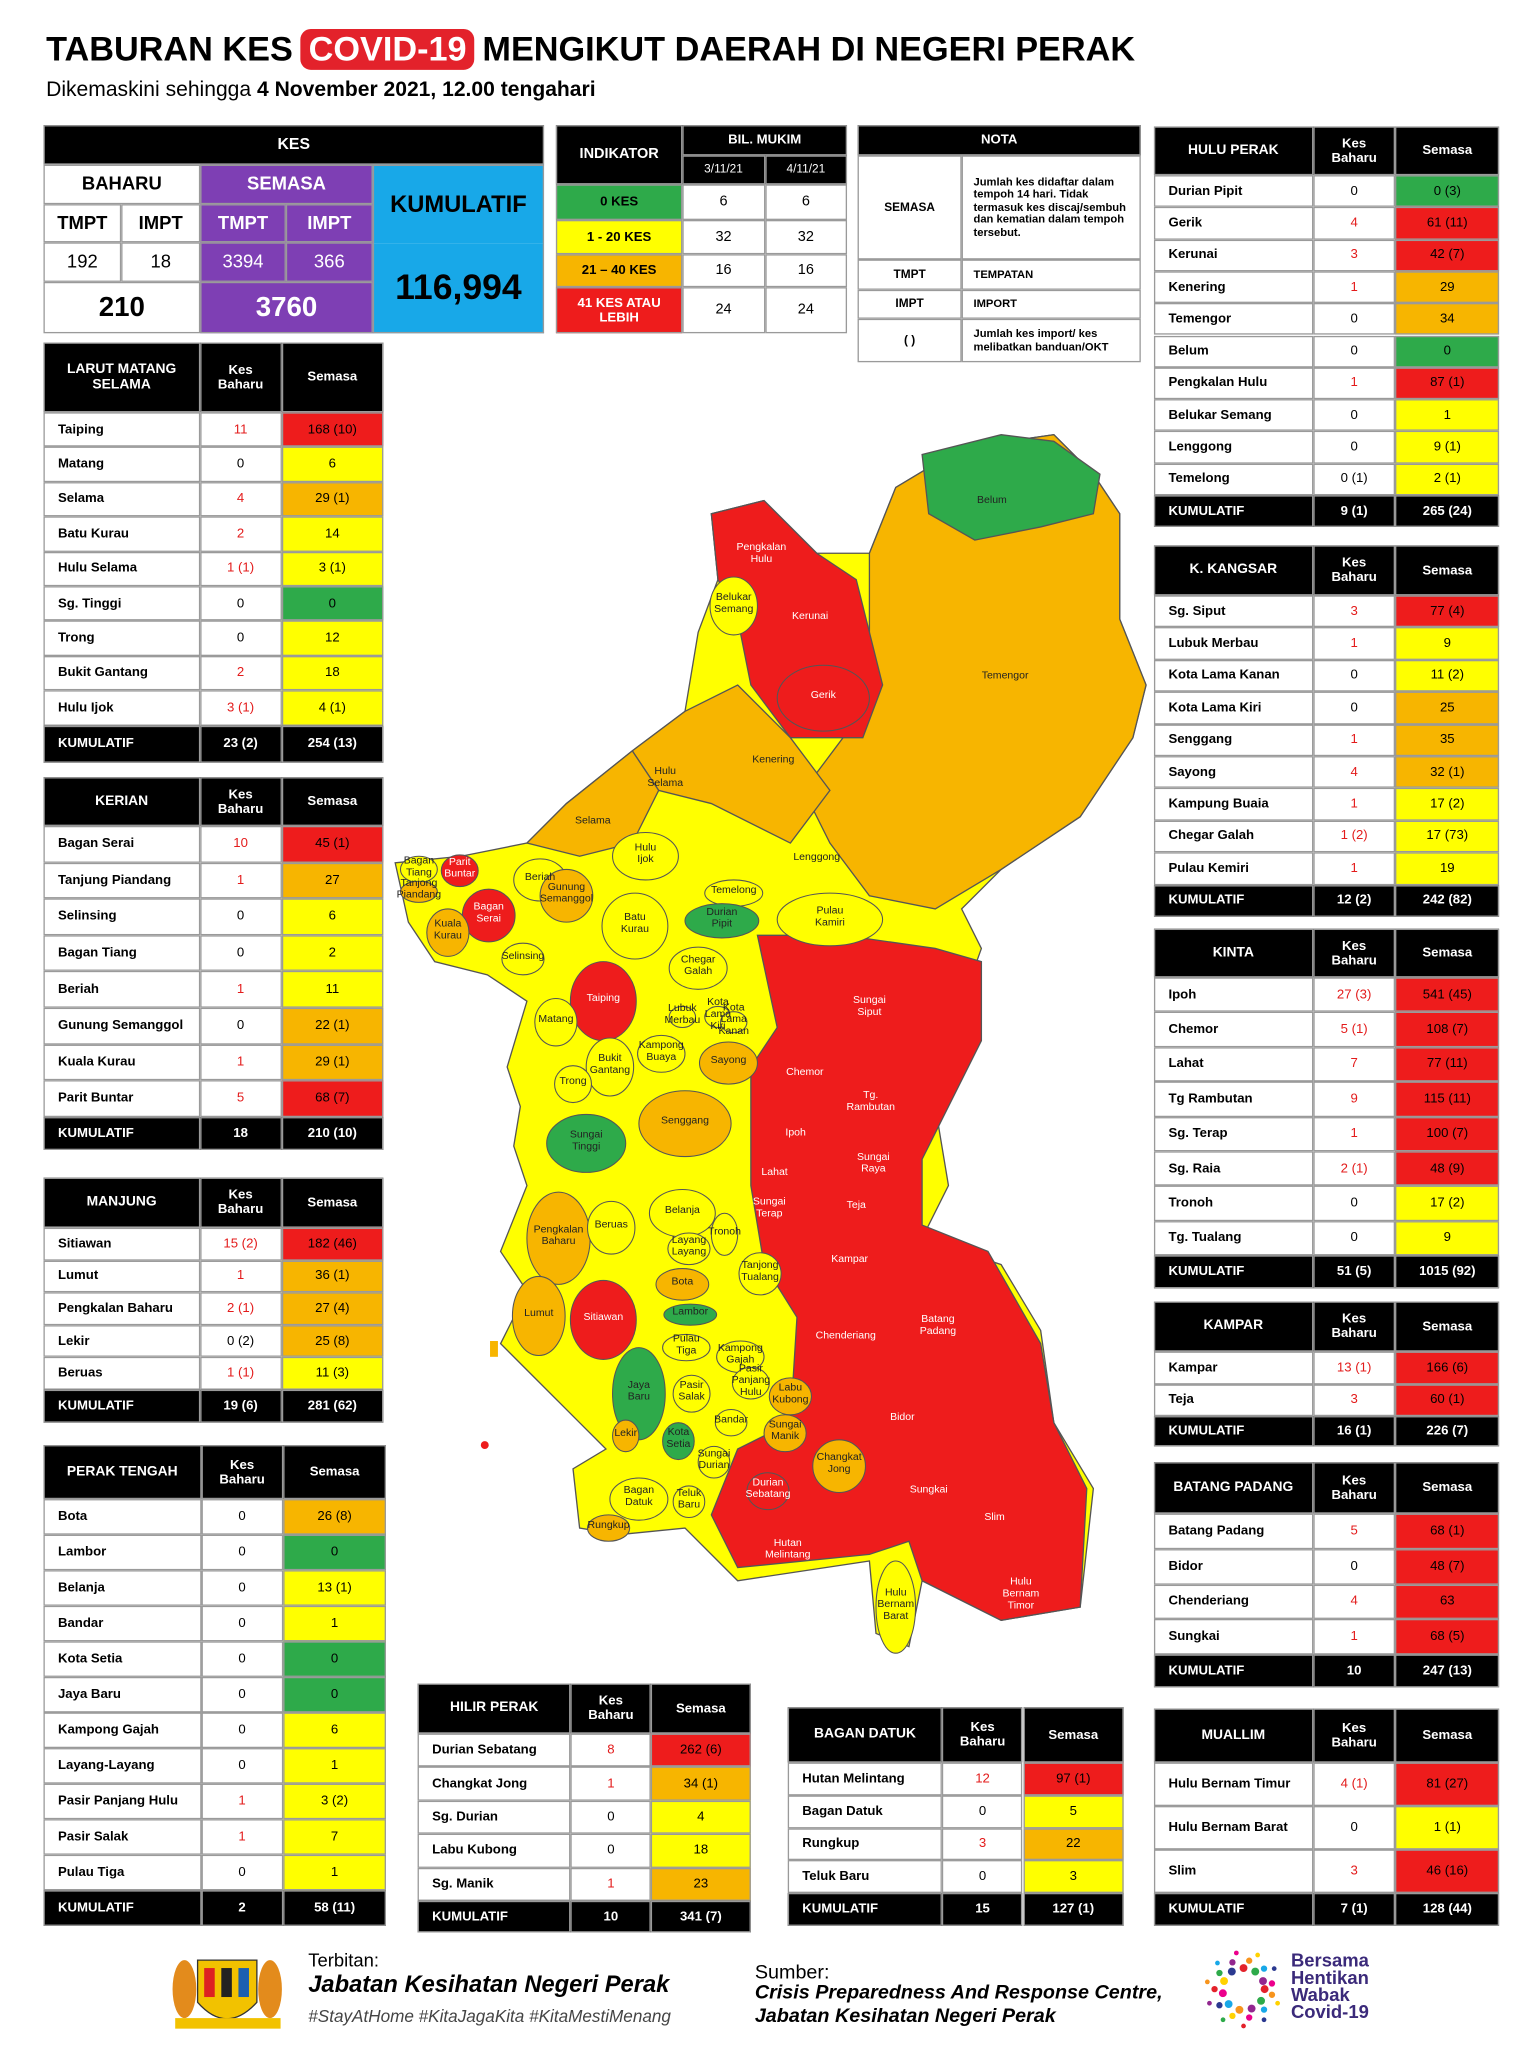  I want to click on active-cases: 4 (1), so click(332, 708).